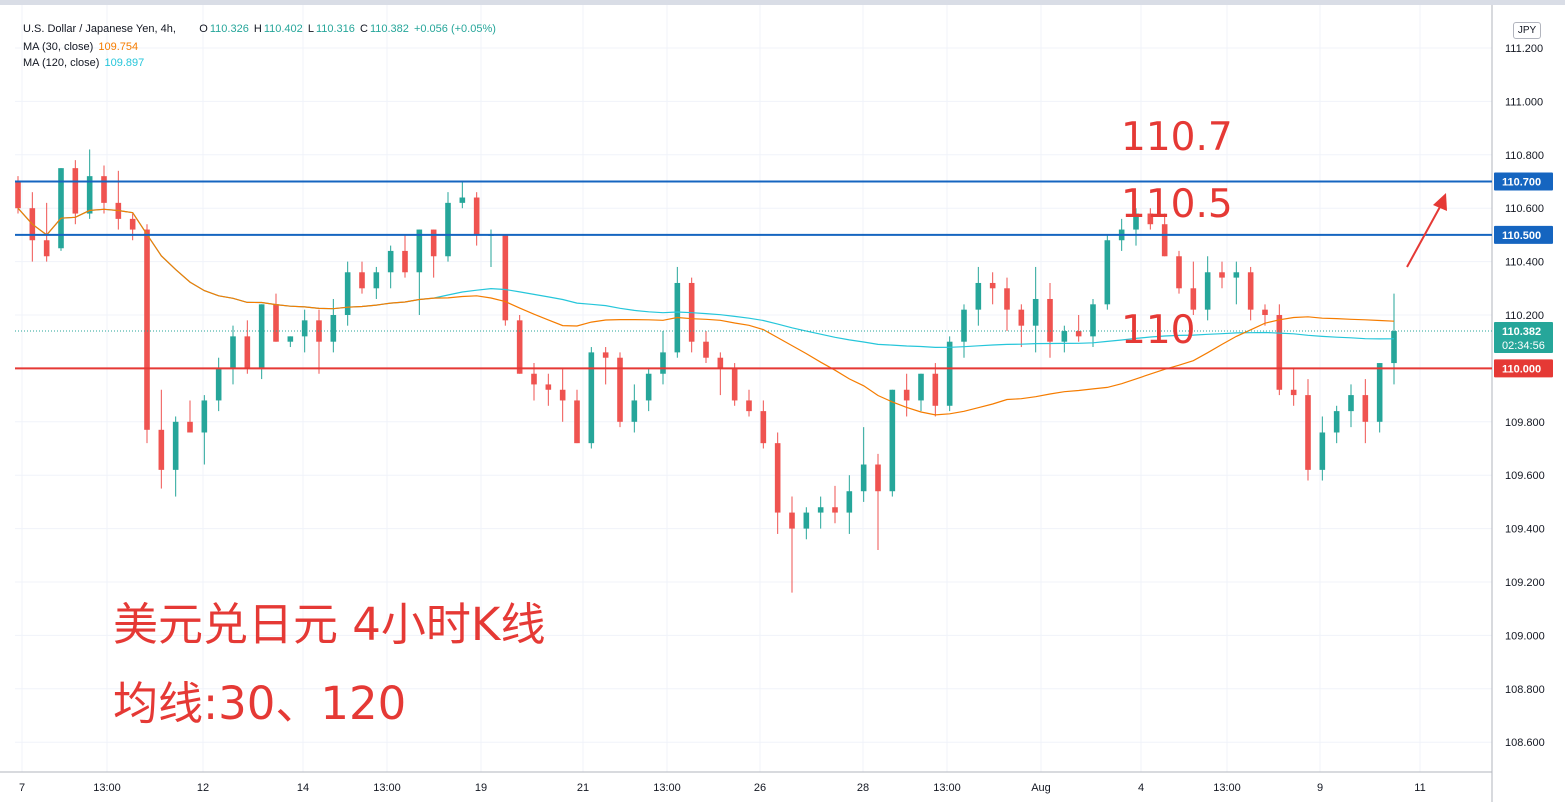  What do you see at coordinates (303, 788) in the screenshot?
I see `x-tick-label: 14` at bounding box center [303, 788].